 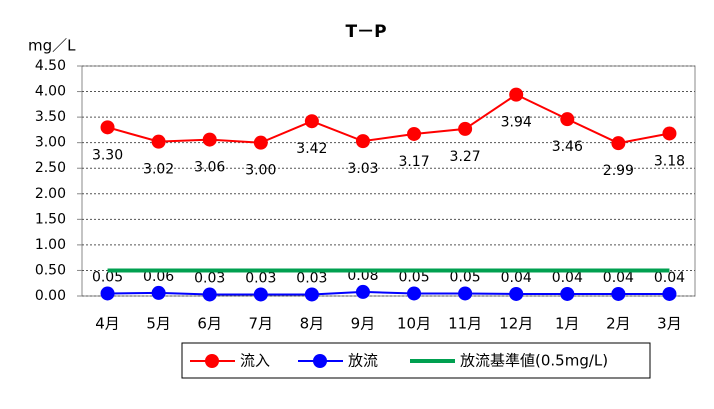 I want to click on legend-label: 流入, so click(x=255, y=361).